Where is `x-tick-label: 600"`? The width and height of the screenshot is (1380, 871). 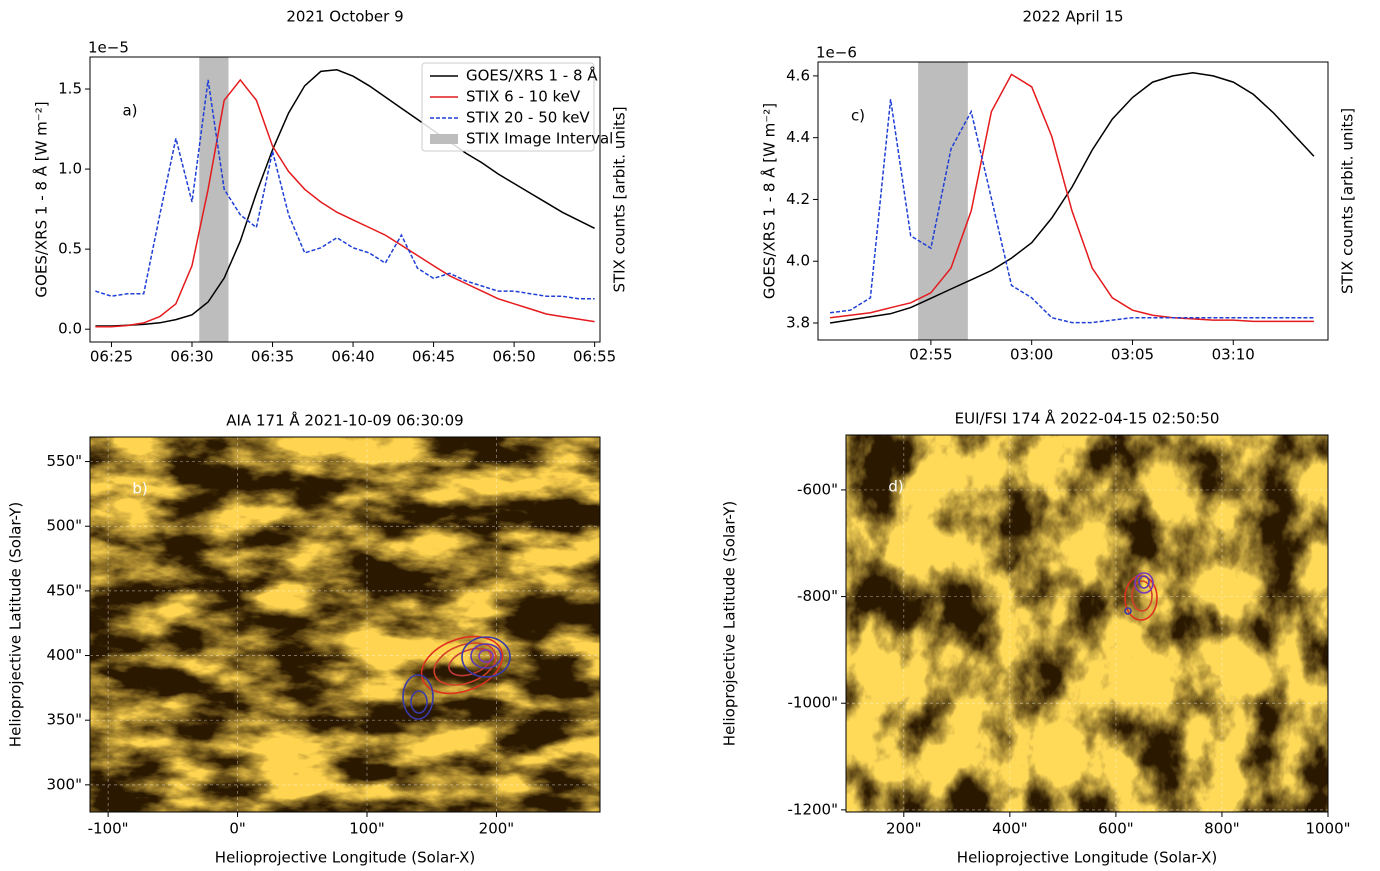 x-tick-label: 600" is located at coordinates (1116, 829).